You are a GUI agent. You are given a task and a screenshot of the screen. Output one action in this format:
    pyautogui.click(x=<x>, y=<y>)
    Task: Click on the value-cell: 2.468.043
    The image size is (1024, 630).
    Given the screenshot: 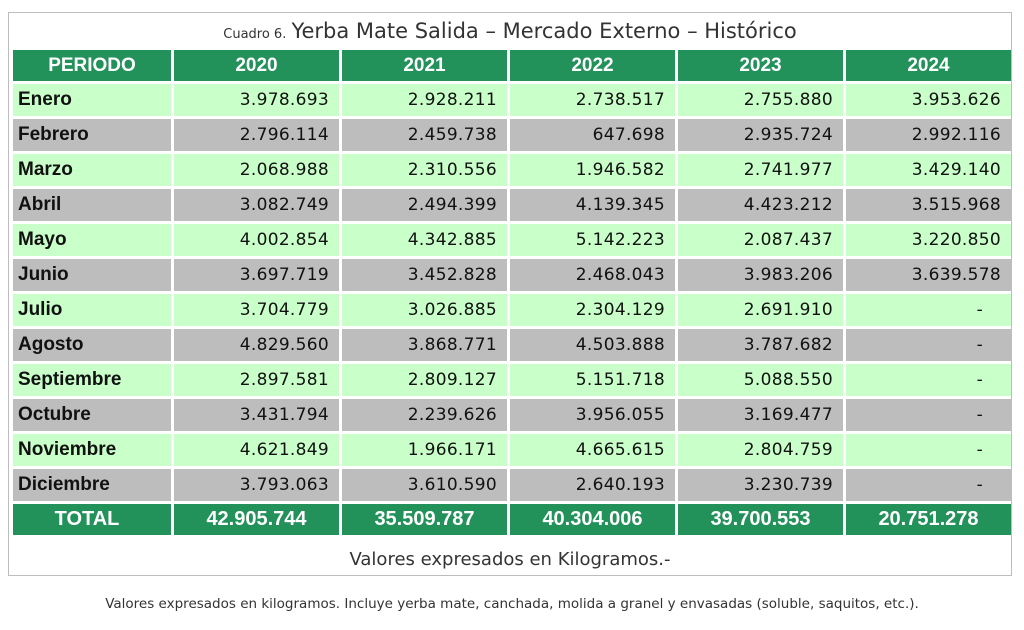 What is the action you would take?
    pyautogui.click(x=592, y=275)
    